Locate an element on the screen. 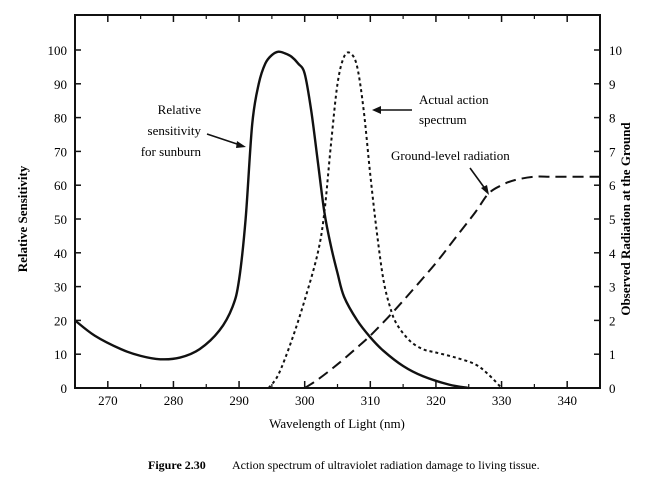  y2-tick-label: 0 is located at coordinates (612, 388).